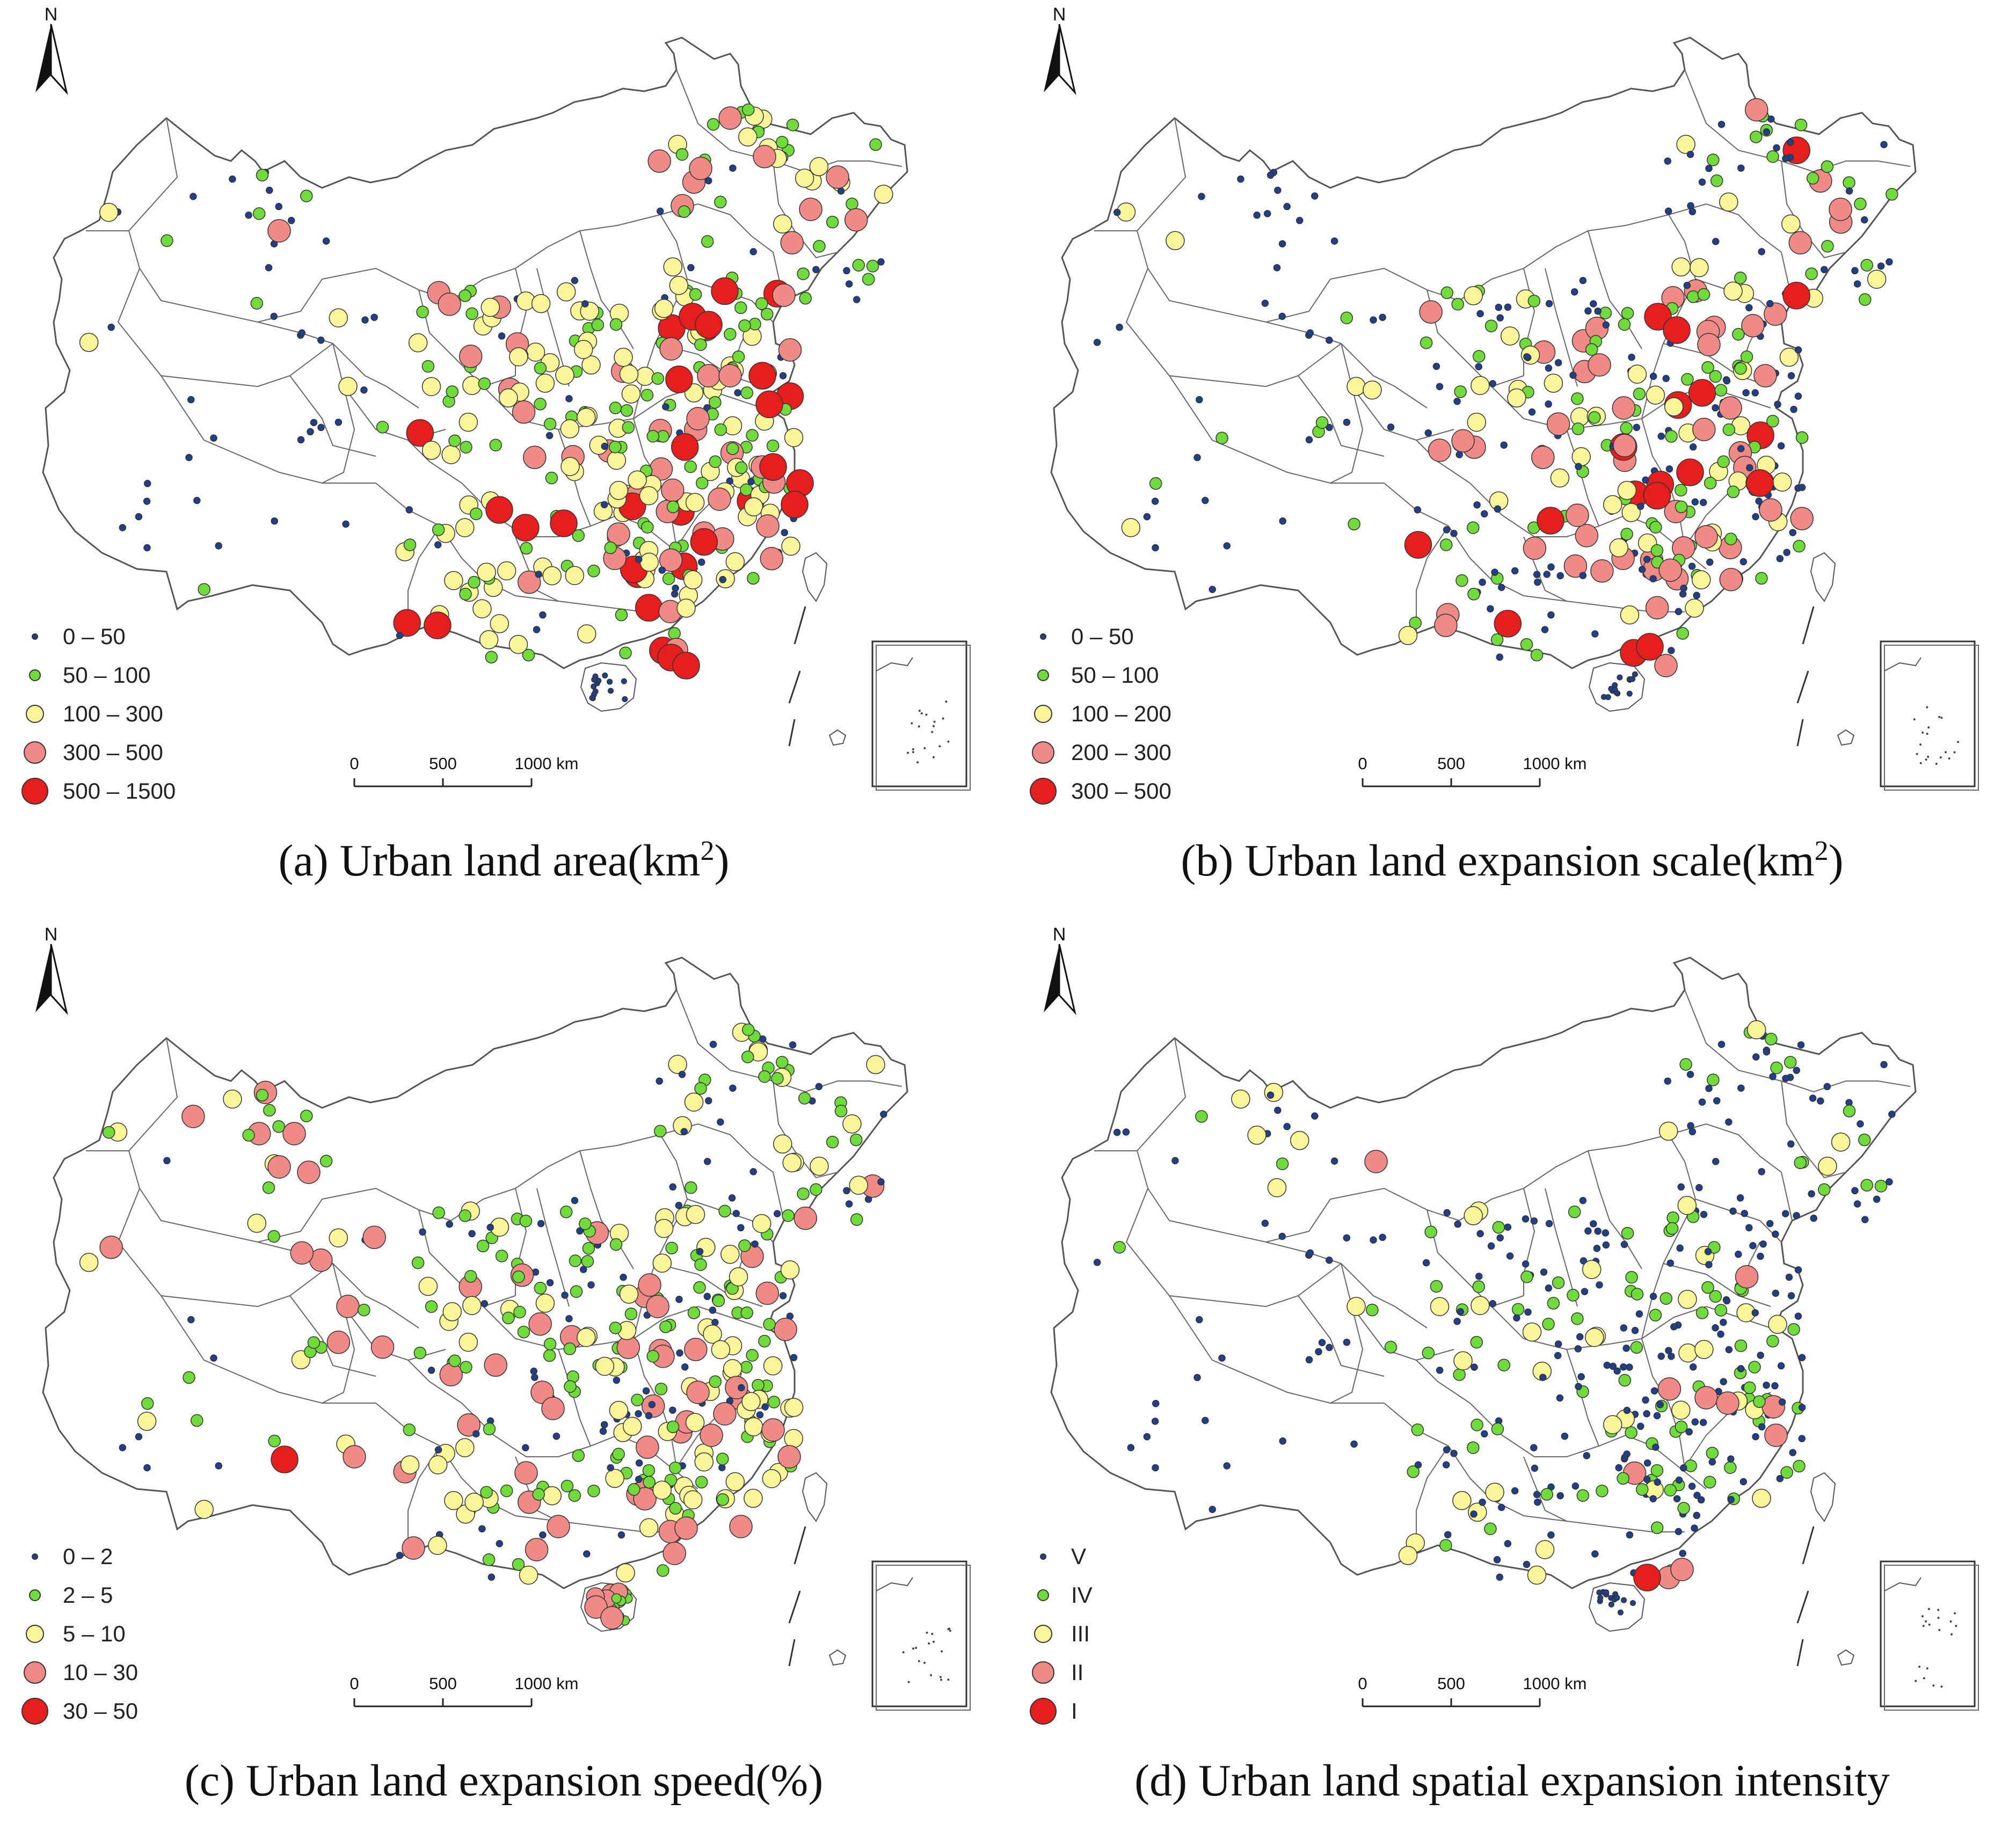  What do you see at coordinates (707, 851) in the screenshot?
I see `caption-a-sup: 2` at bounding box center [707, 851].